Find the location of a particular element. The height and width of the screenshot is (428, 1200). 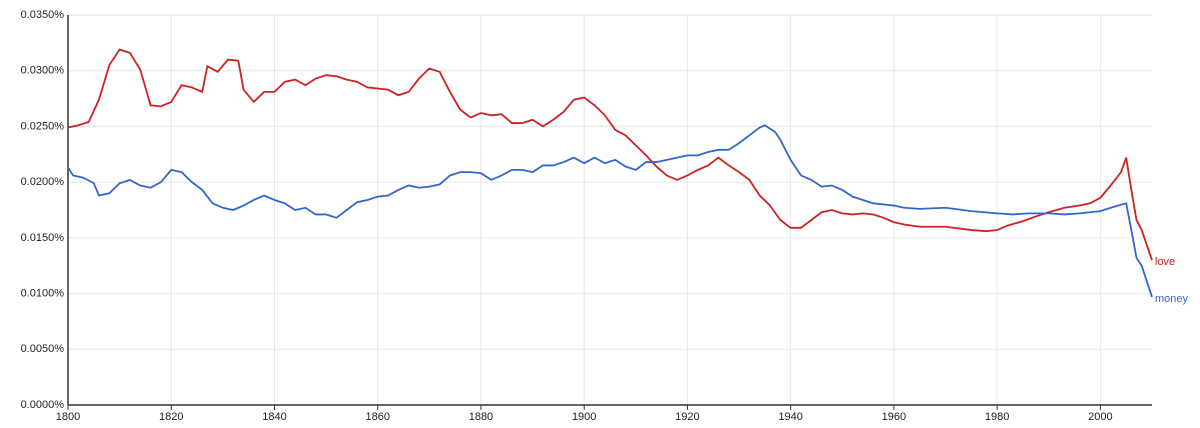

x-tick-label: 1880 is located at coordinates (481, 417).